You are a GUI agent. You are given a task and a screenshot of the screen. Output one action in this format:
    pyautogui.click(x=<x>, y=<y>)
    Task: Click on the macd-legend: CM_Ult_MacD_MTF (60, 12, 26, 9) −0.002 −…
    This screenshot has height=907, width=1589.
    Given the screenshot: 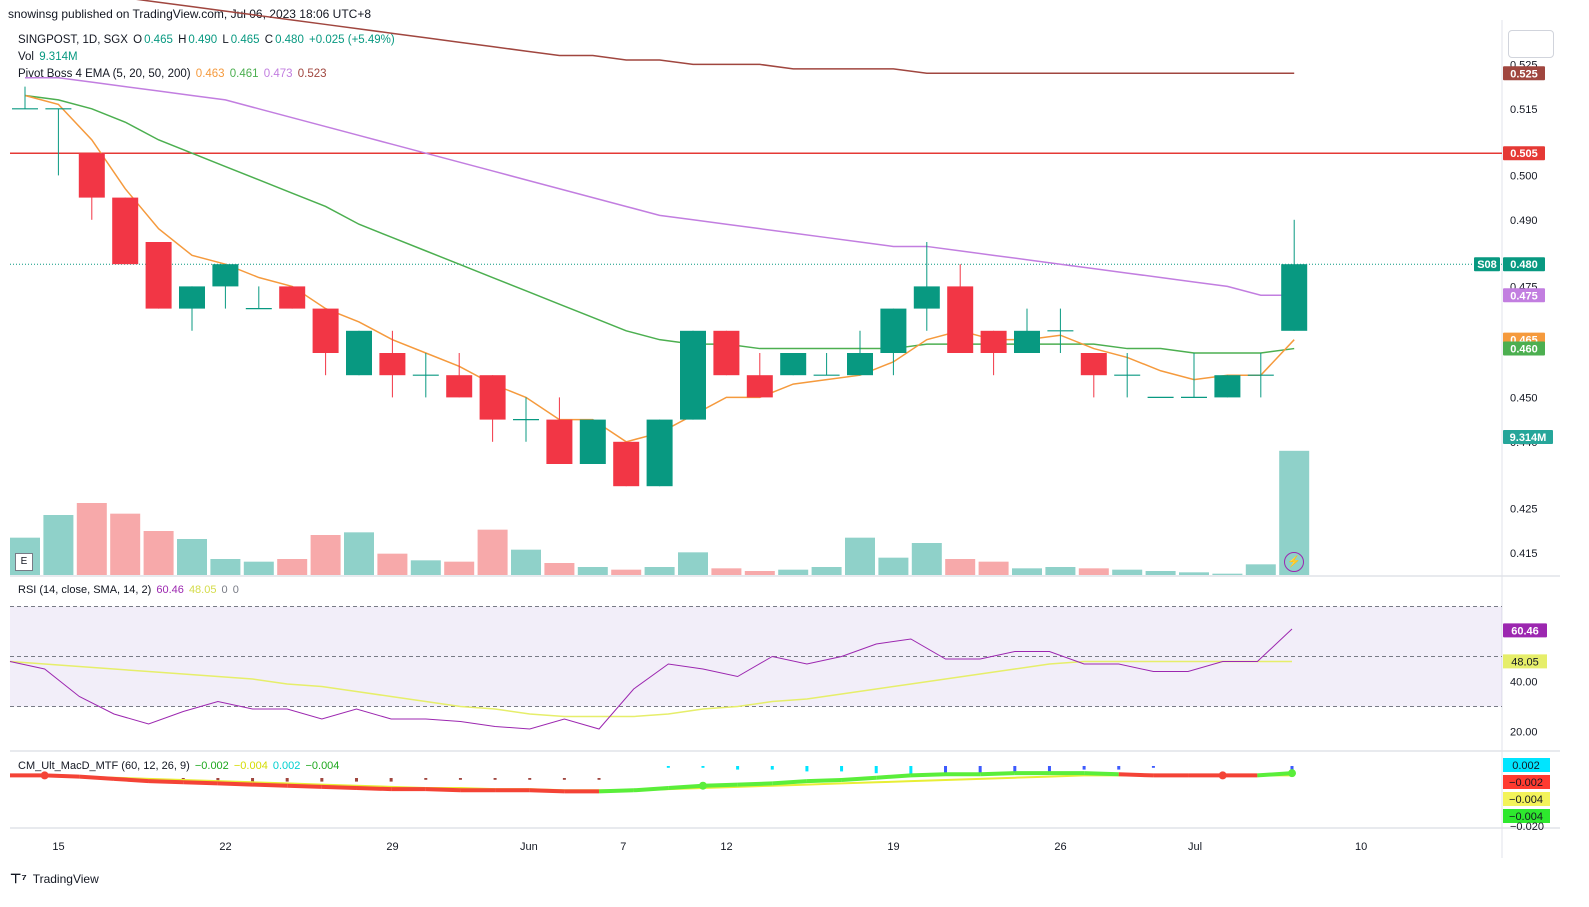 What is the action you would take?
    pyautogui.click(x=179, y=766)
    